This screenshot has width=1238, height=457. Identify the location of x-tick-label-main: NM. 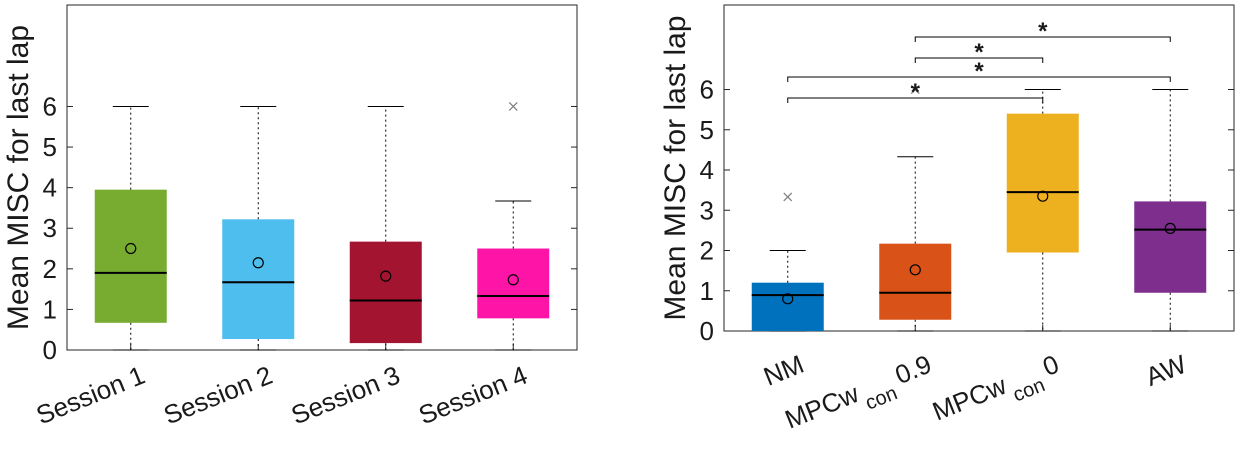
(783, 370).